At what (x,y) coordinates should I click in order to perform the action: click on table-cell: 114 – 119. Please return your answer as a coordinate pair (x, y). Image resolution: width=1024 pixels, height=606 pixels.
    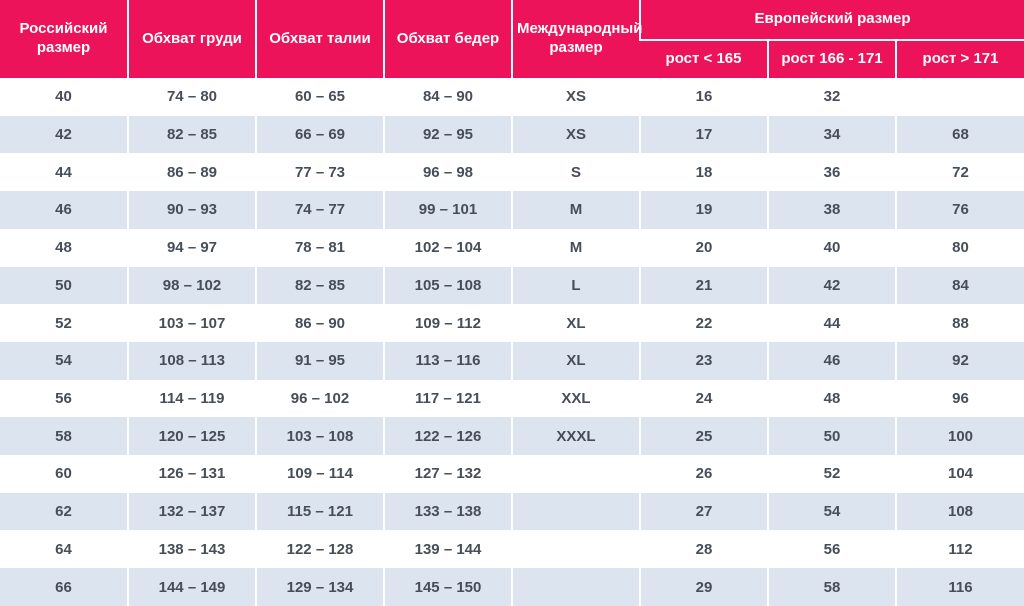
    Looking at the image, I should click on (191, 398).